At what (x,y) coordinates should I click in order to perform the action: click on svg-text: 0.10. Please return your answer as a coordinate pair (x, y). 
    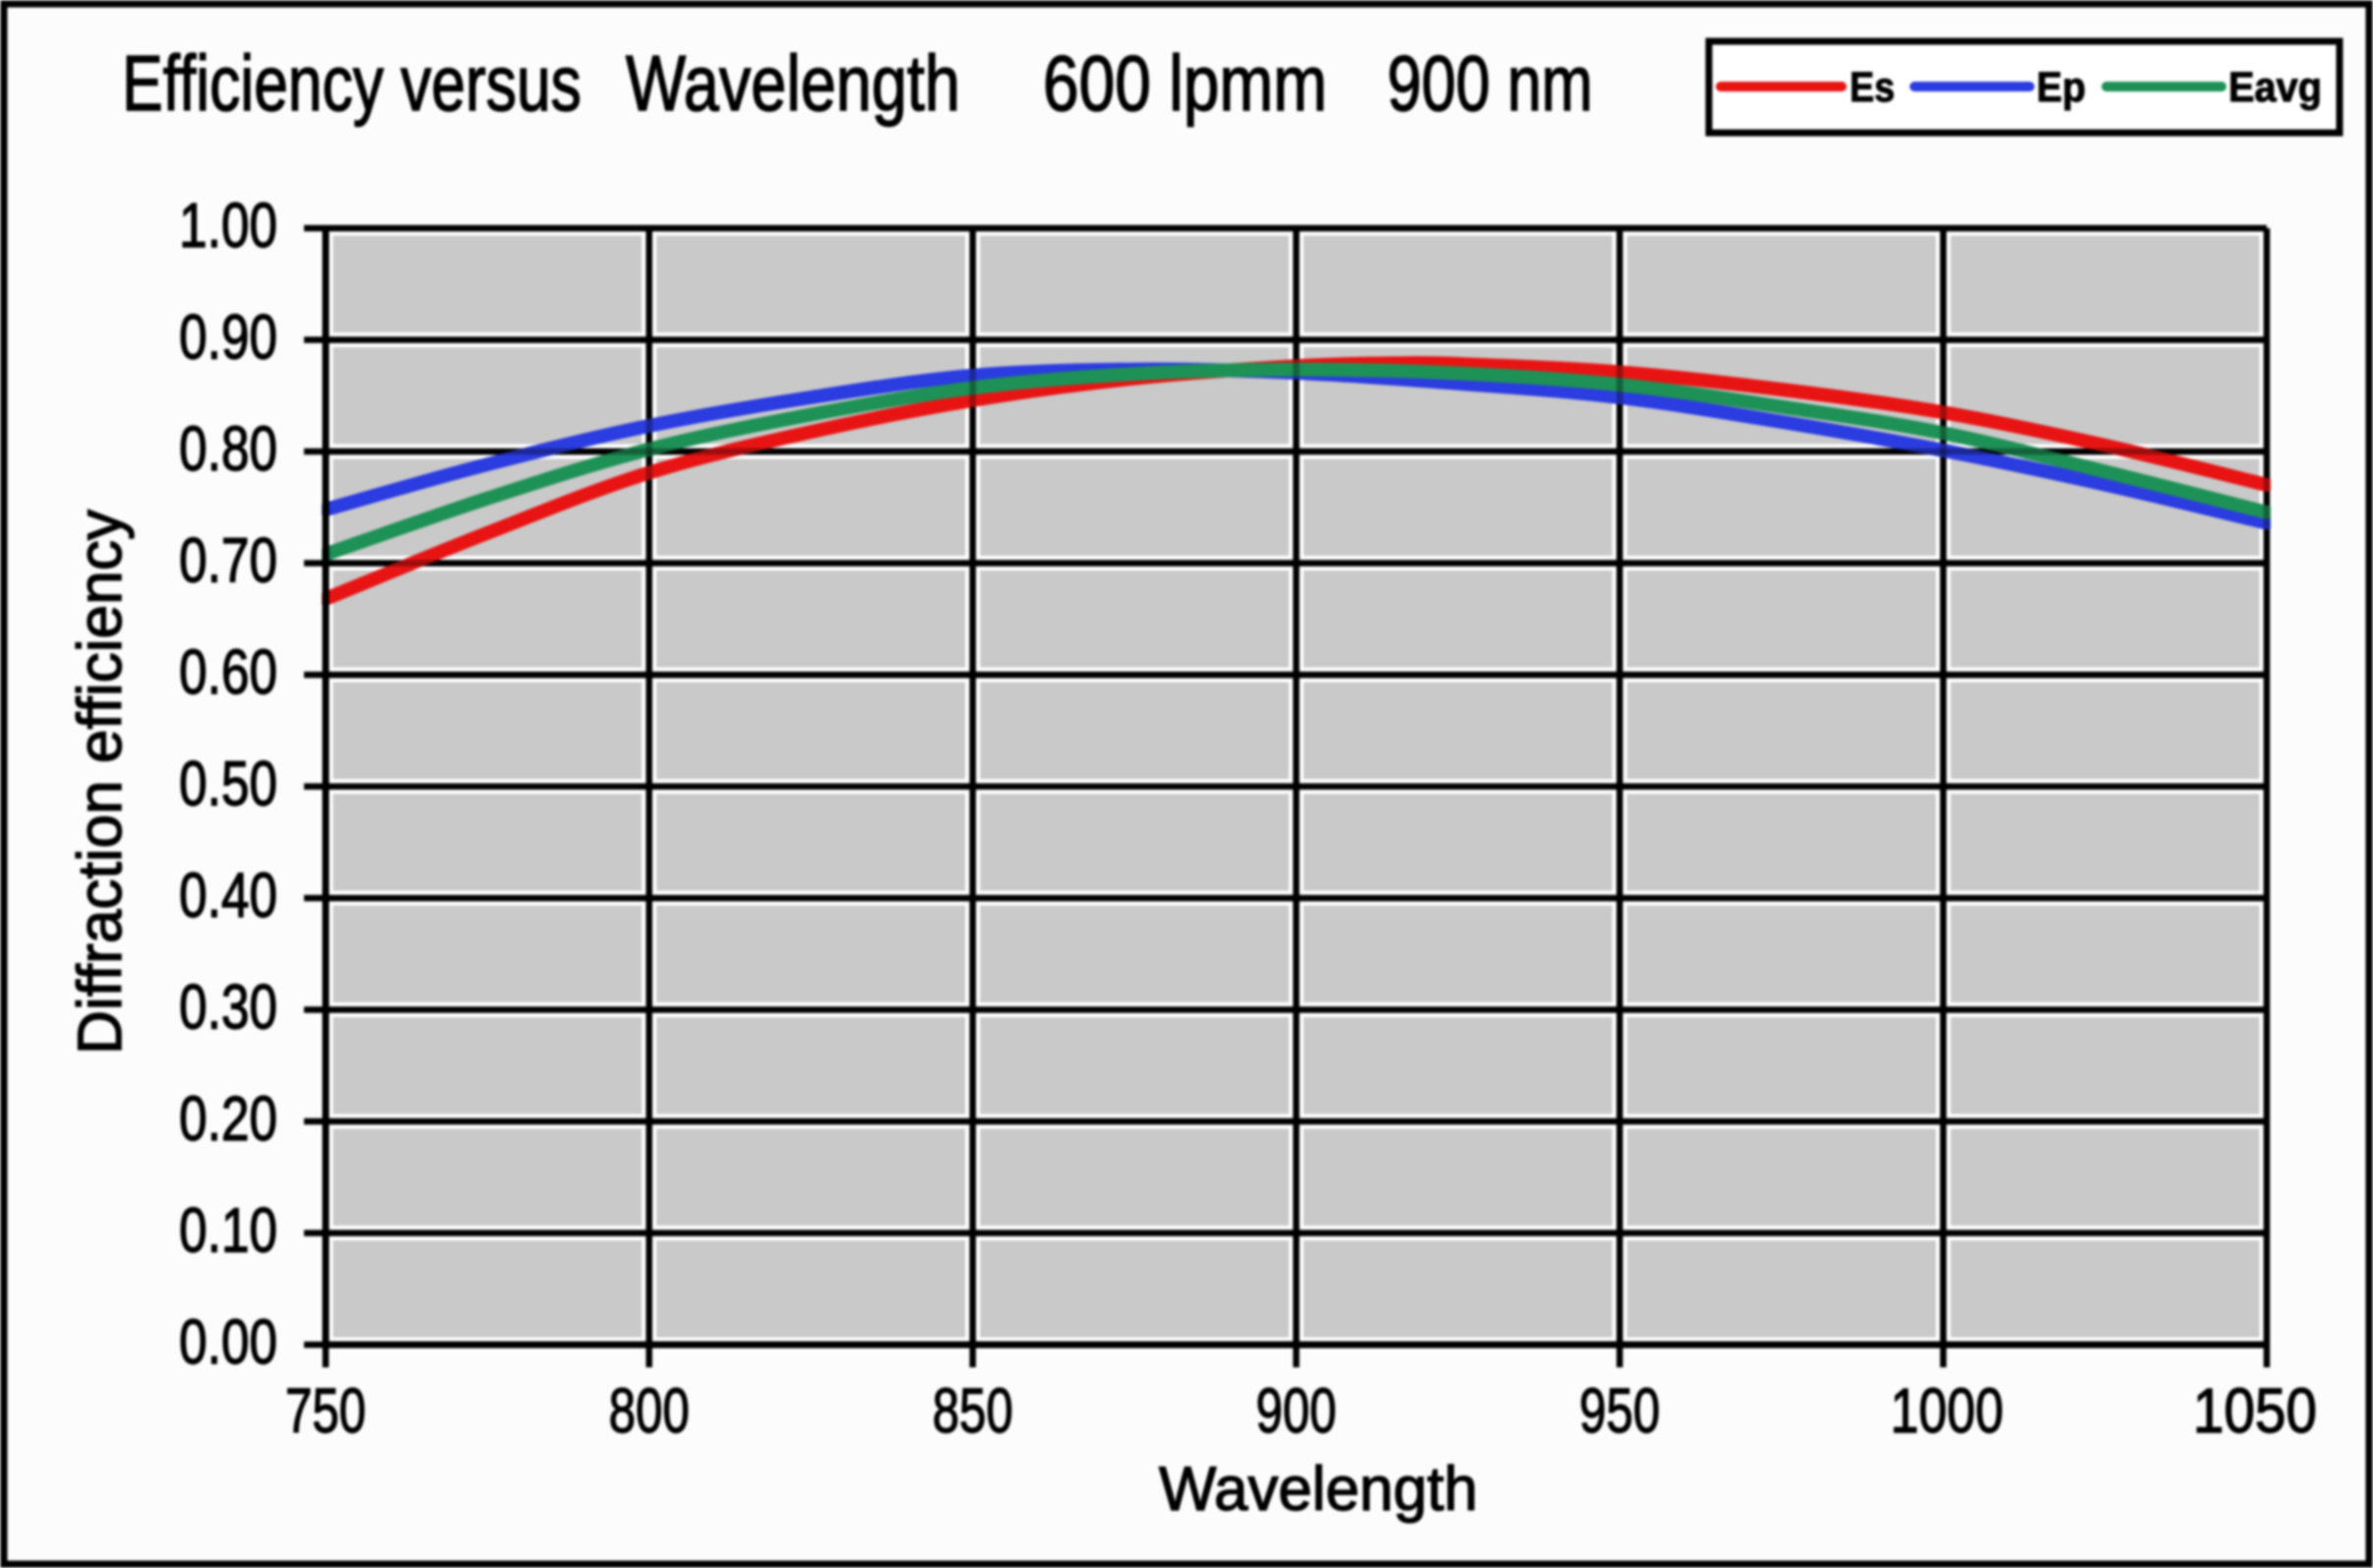
    Looking at the image, I should click on (228, 1230).